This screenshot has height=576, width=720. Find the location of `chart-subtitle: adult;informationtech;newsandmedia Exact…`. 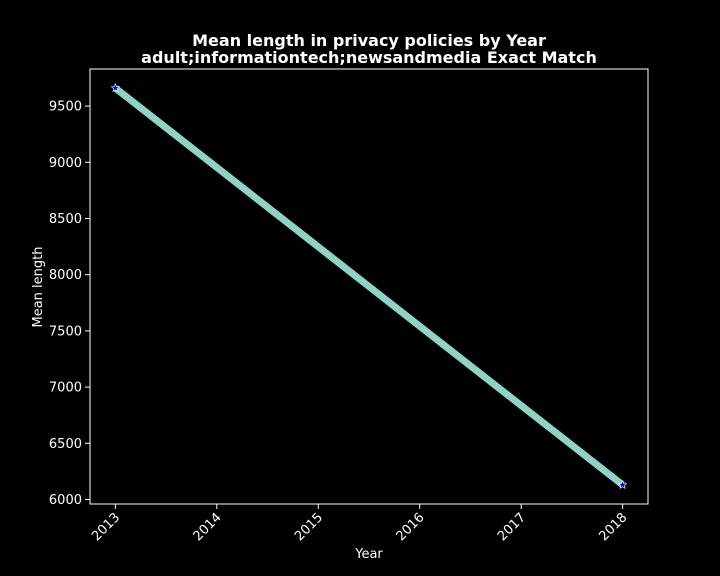

chart-subtitle: adult;informationtech;newsandmedia Exact… is located at coordinates (369, 57).